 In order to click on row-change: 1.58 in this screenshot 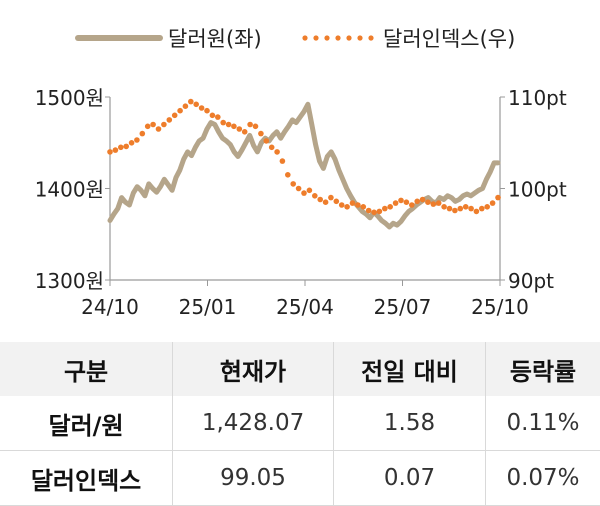, I will do `click(409, 423)`.